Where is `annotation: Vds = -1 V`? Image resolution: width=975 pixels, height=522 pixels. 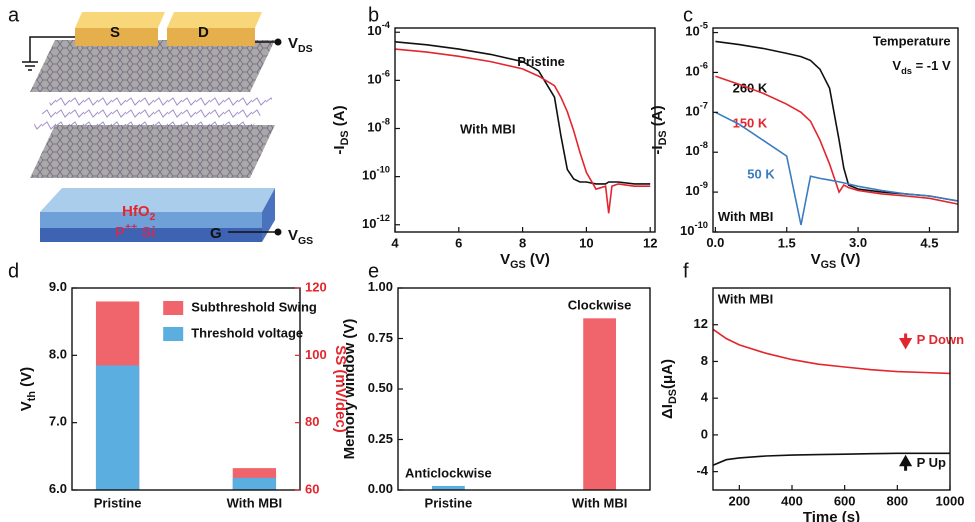
annotation: Vds = -1 V is located at coordinates (921, 67).